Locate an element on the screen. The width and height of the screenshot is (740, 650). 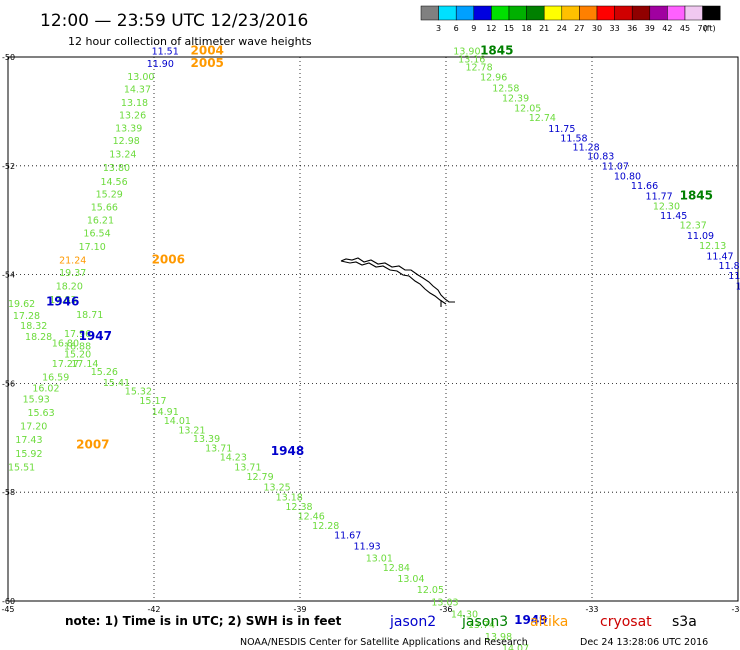
wave-height-value: 18.20 is located at coordinates (69, 286).